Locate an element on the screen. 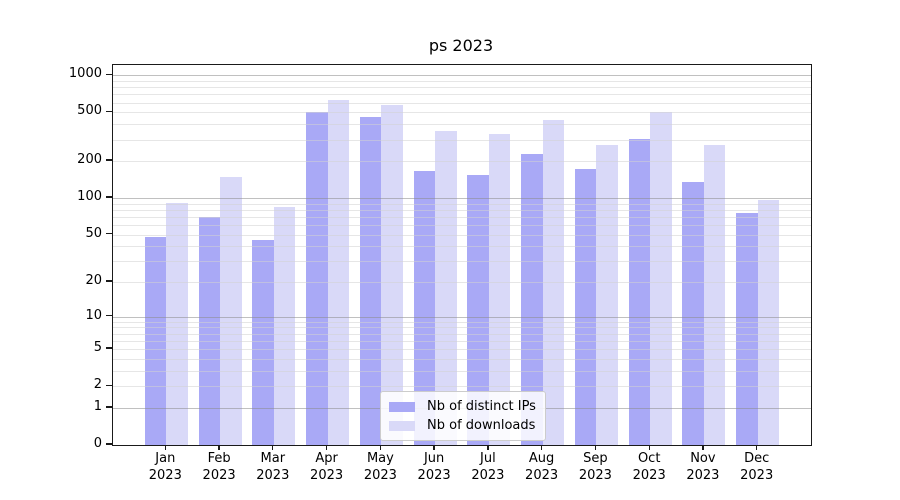 The height and width of the screenshot is (500, 900). y-tick-label: 200 is located at coordinates (89, 160).